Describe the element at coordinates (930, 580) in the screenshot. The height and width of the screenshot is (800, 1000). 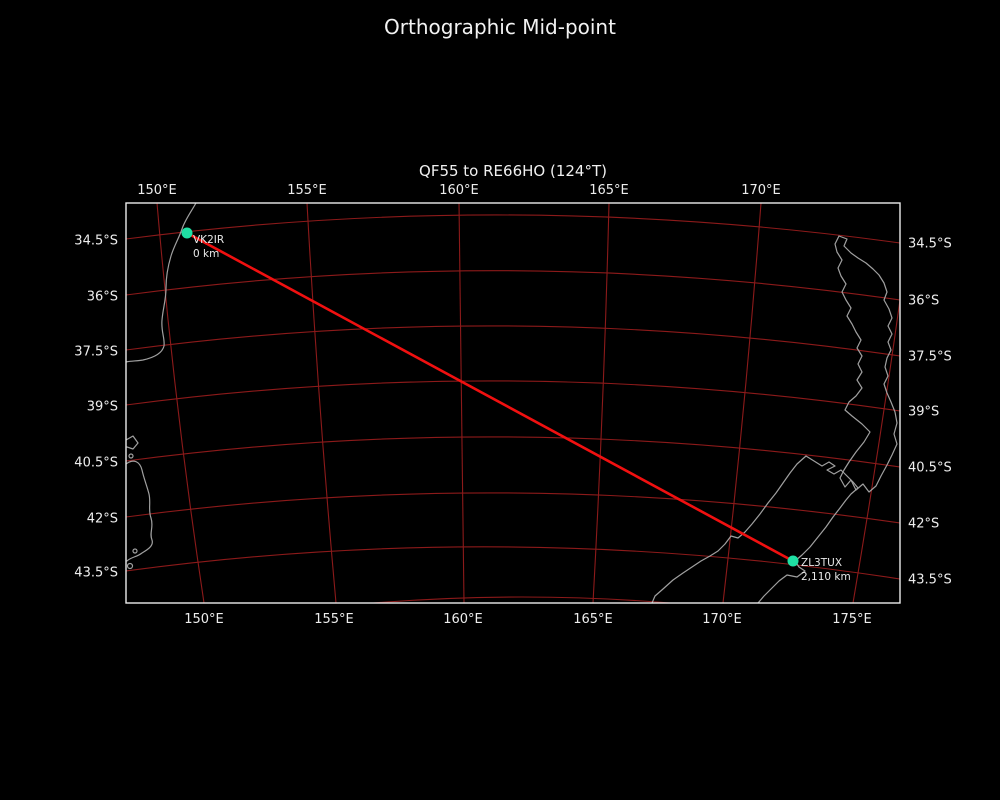
I see `tick-right-43.5s: 43.5°S` at that location.